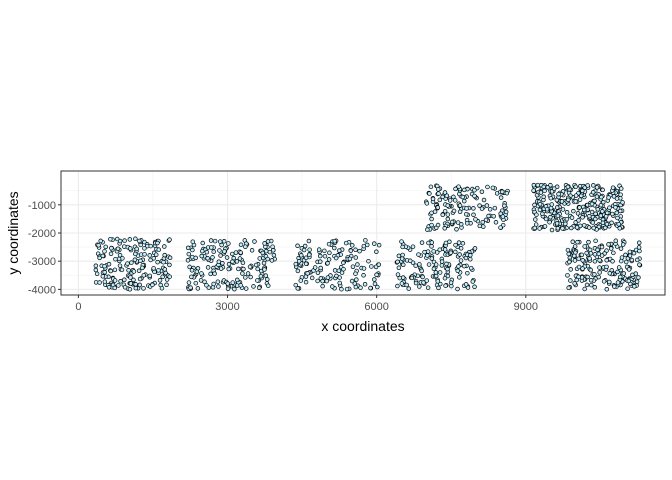  I want to click on y-tick-label: -1000, so click(42, 206).